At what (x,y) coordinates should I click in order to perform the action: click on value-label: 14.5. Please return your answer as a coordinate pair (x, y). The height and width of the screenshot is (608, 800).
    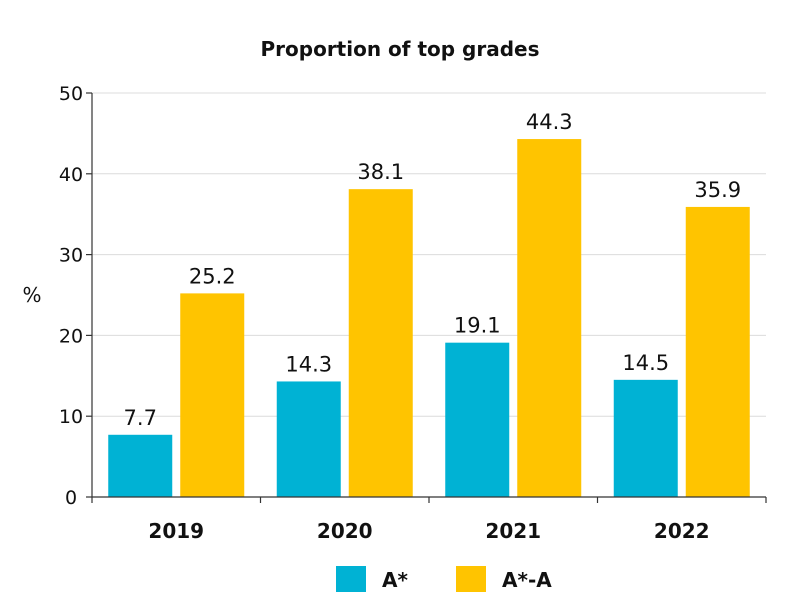
    Looking at the image, I should click on (645, 363).